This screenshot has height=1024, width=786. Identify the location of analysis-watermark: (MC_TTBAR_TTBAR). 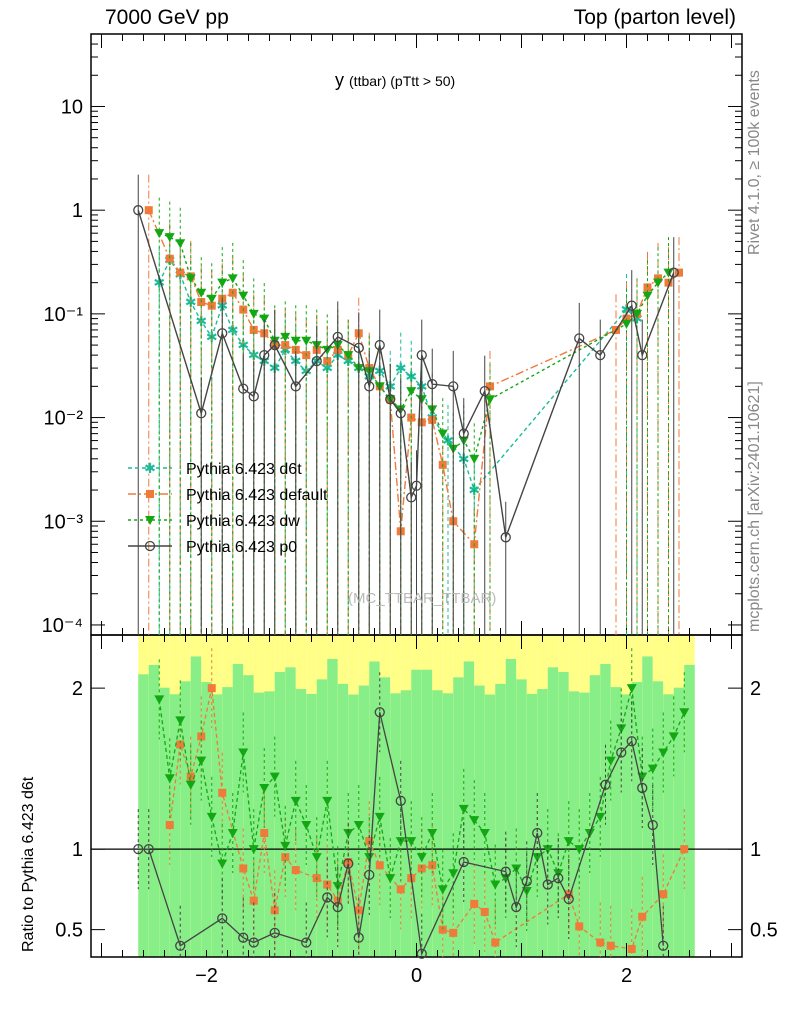
(422, 598).